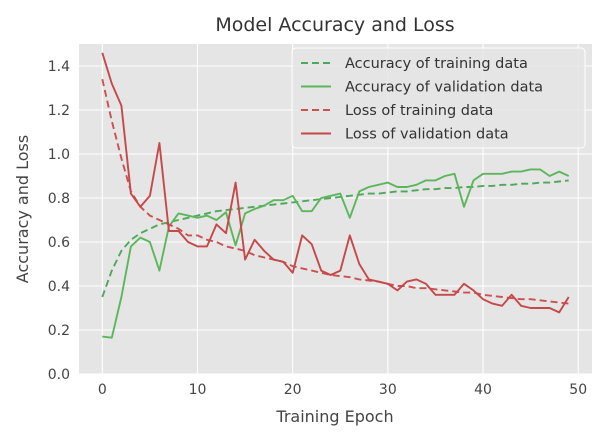 This screenshot has height=441, width=607. What do you see at coordinates (59, 221) in the screenshot?
I see `y-tick-labels: 0.0 0.2 0.4 0.6 0.8 1.0 1.2 1.4` at bounding box center [59, 221].